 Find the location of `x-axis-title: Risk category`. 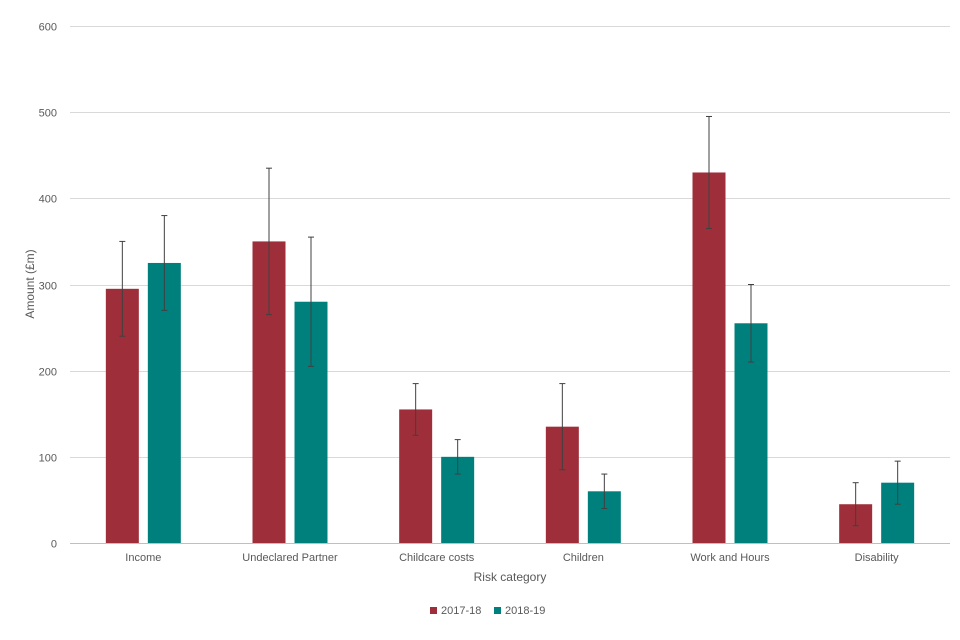

x-axis-title: Risk category is located at coordinates (510, 577).